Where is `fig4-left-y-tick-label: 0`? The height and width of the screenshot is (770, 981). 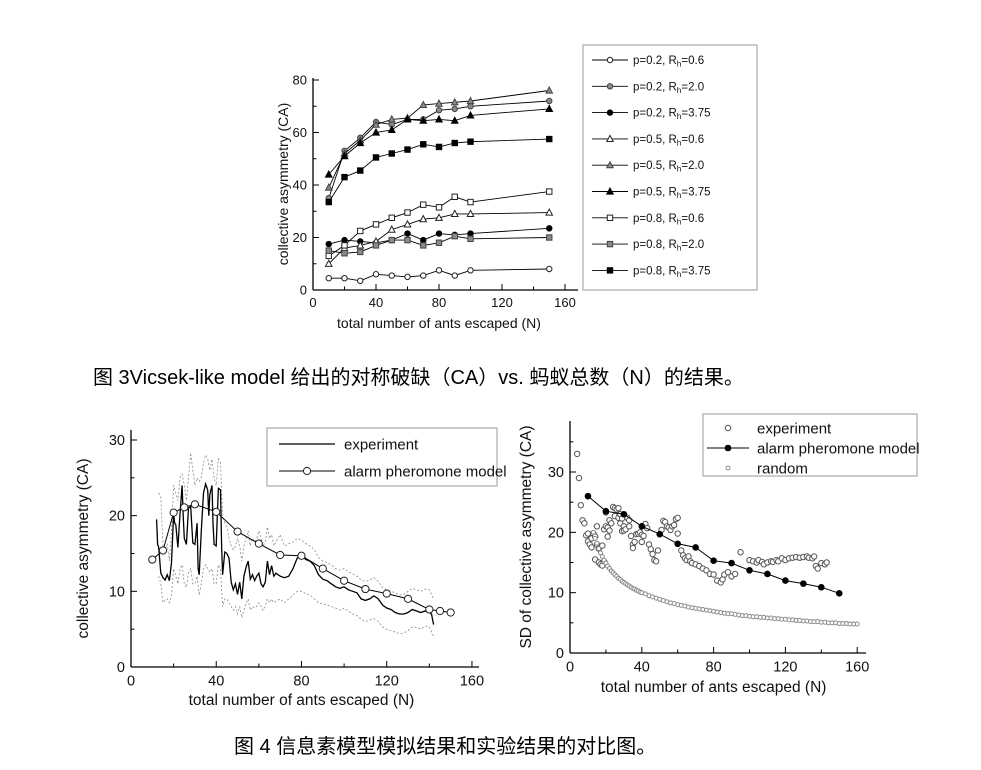 fig4-left-y-tick-label: 0 is located at coordinates (121, 668).